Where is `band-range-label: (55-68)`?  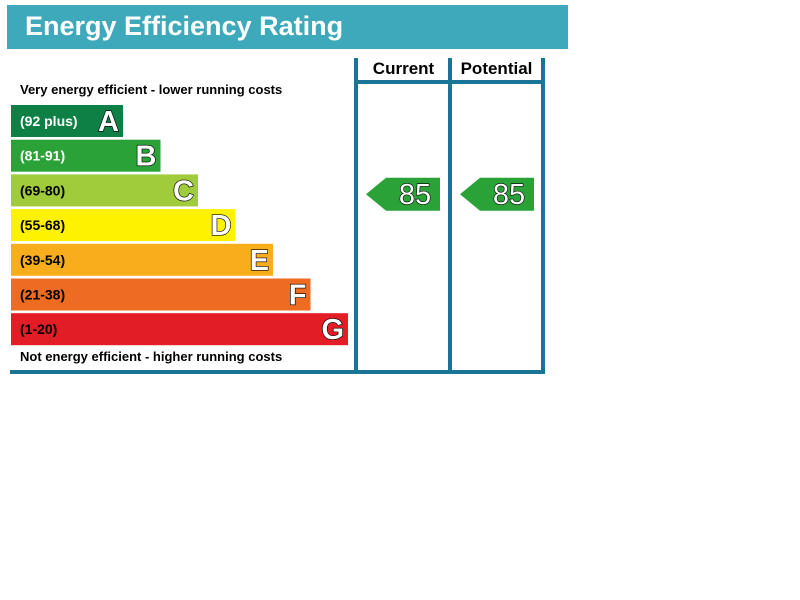 band-range-label: (55-68) is located at coordinates (42, 225).